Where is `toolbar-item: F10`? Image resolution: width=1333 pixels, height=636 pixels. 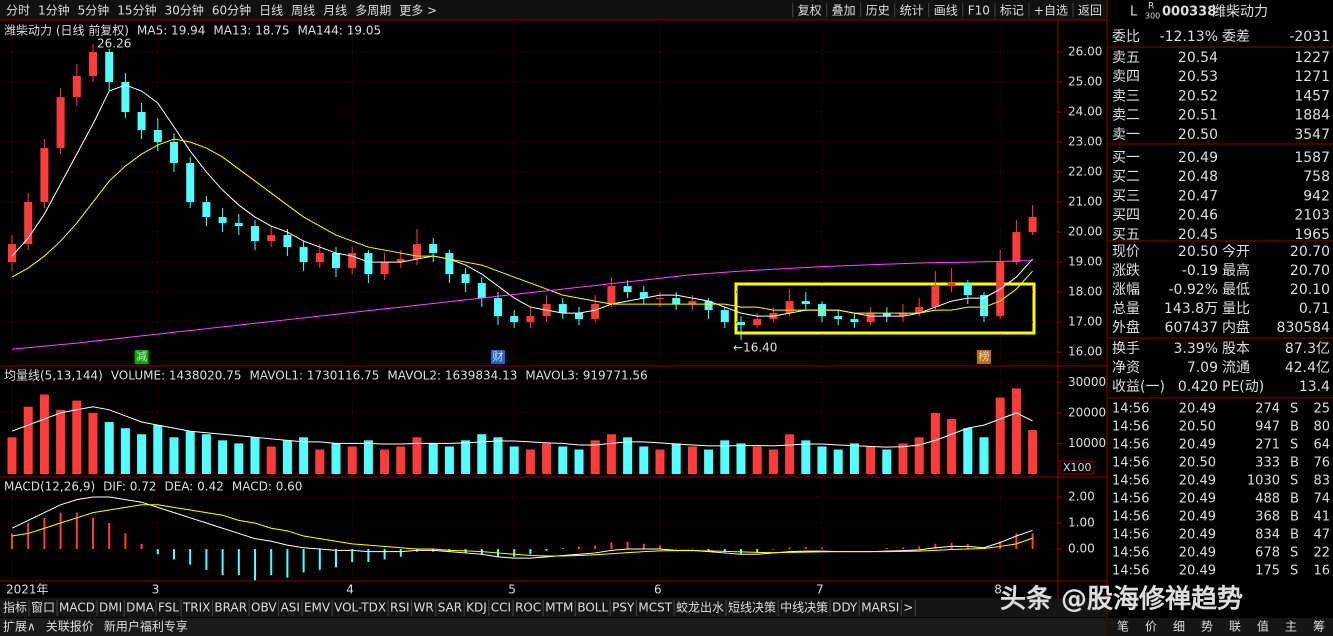 toolbar-item: F10 is located at coordinates (979, 11).